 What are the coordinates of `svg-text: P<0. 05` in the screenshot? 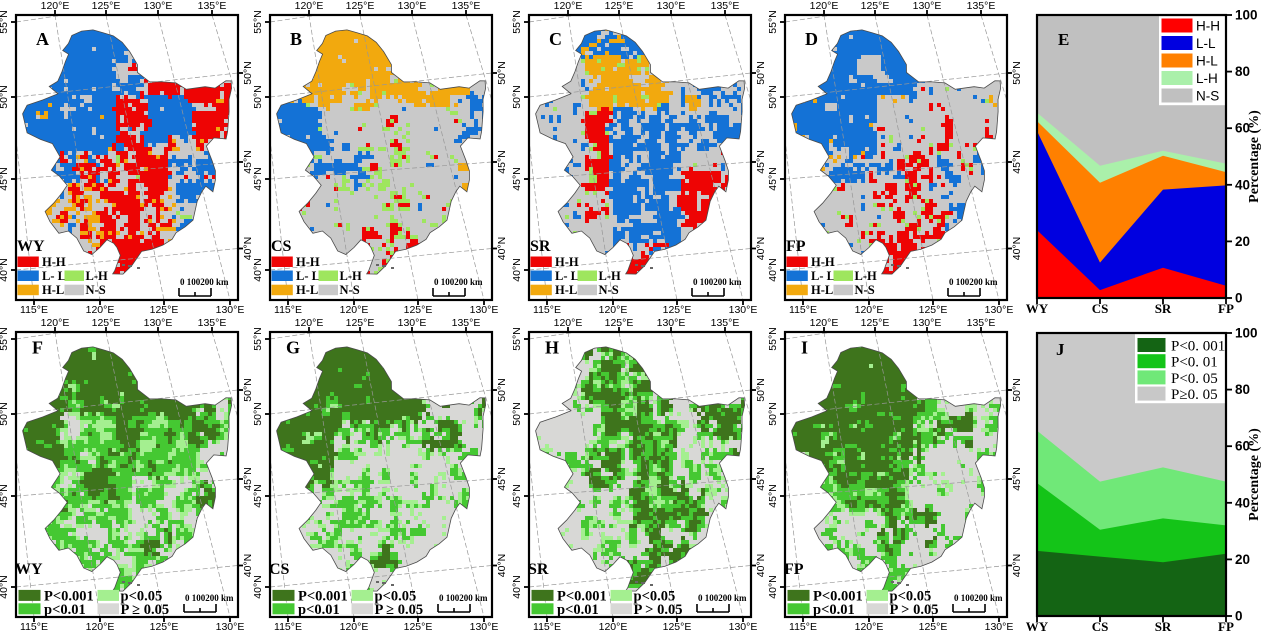 It's located at (1194, 379).